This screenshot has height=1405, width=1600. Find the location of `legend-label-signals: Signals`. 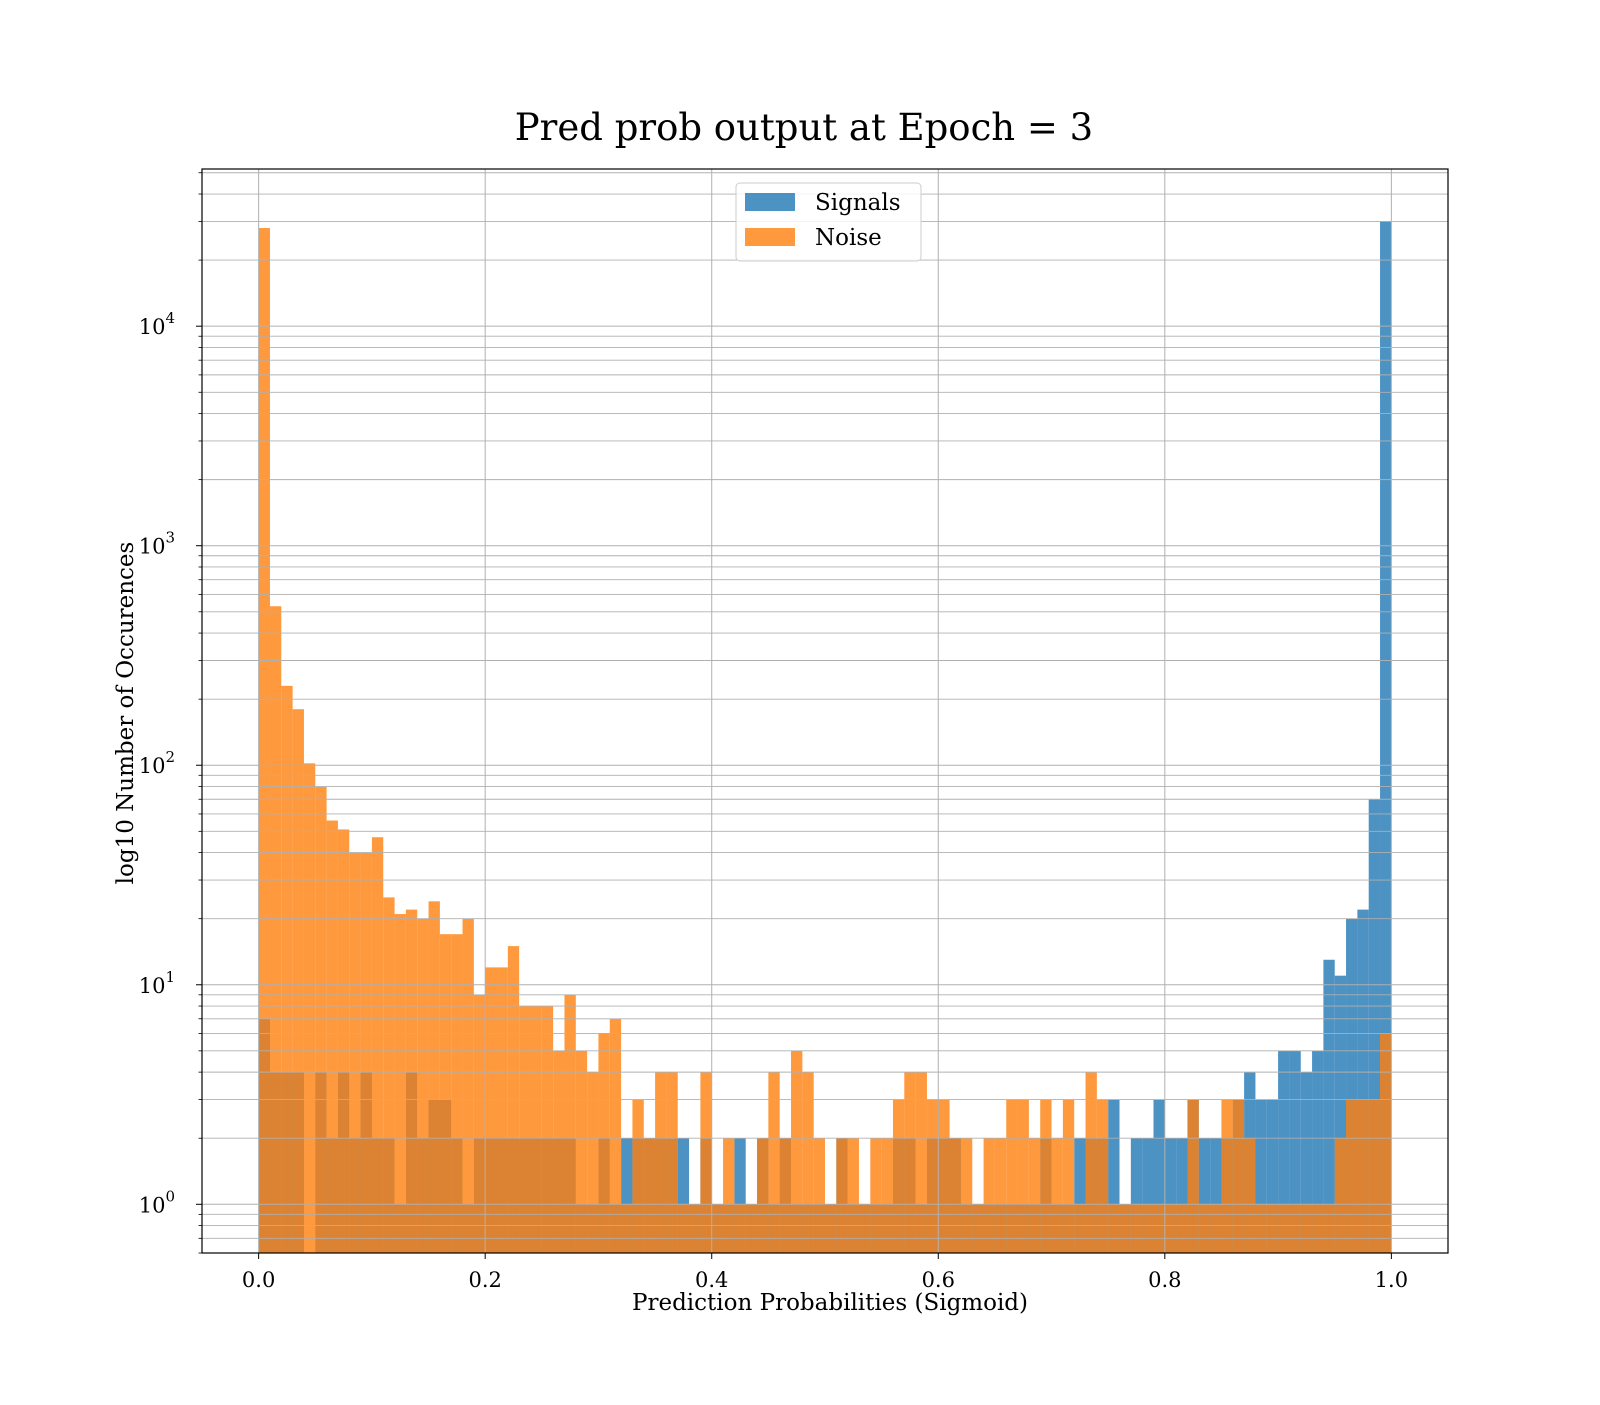

legend-label-signals: Signals is located at coordinates (858, 203).